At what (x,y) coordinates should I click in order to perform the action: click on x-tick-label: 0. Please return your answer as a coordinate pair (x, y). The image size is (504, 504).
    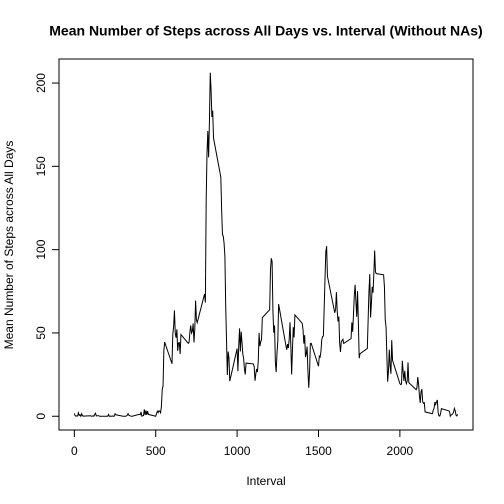
    Looking at the image, I should click on (74, 451).